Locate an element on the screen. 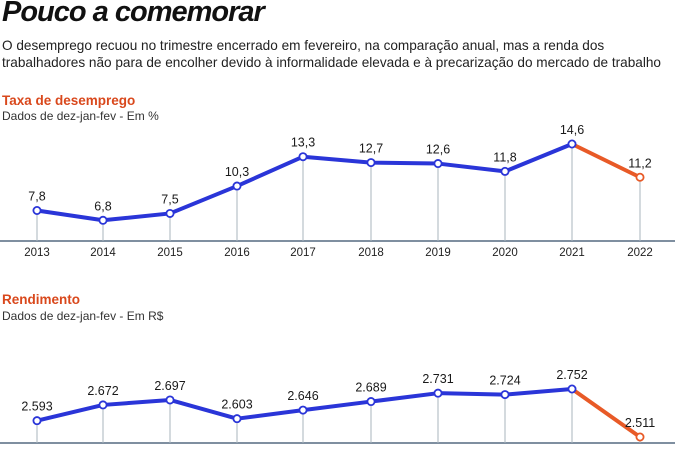 The height and width of the screenshot is (450, 675). chart-1-subtitle: Dados de dez-jan-fev - Em % is located at coordinates (80, 116).